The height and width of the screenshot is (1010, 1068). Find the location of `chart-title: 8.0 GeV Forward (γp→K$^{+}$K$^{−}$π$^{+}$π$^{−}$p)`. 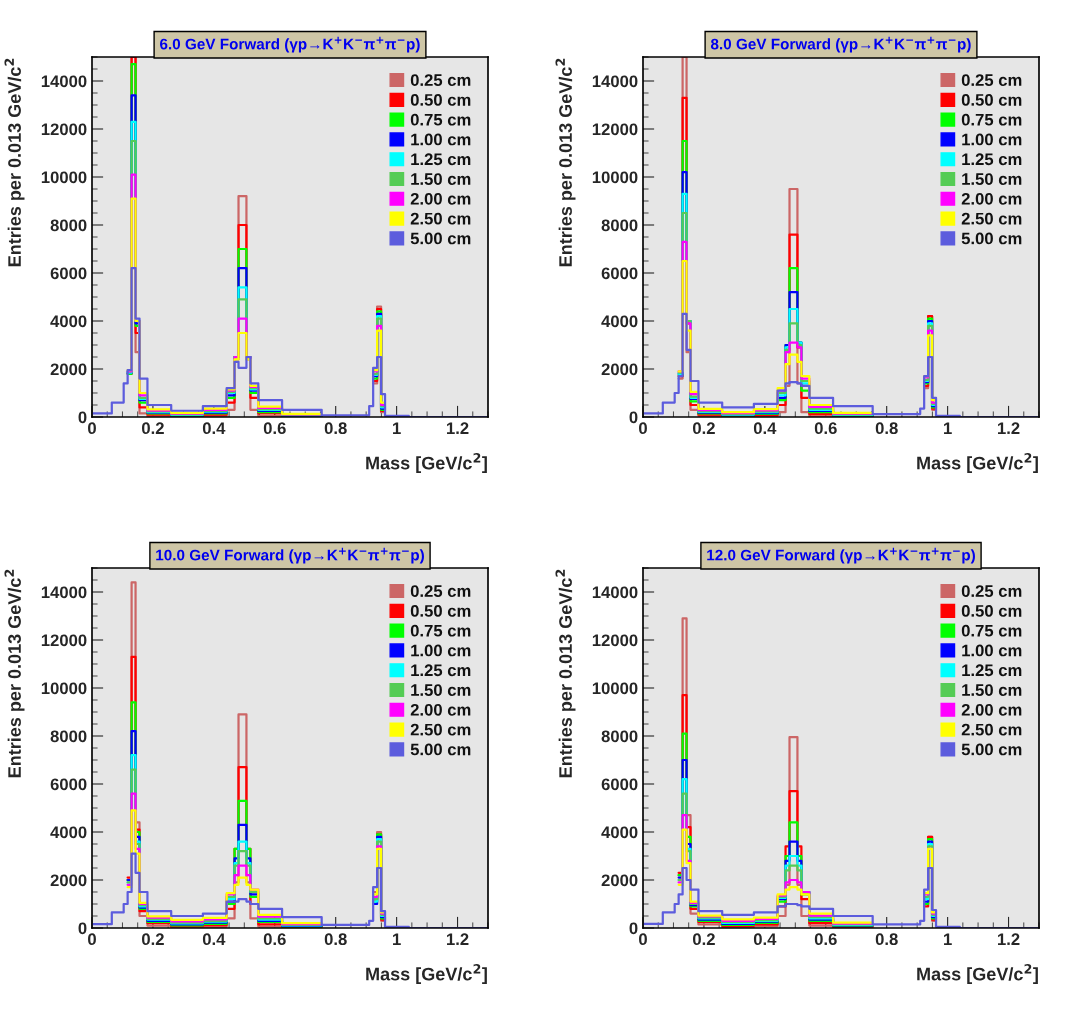

chart-title: 8.0 GeV Forward (γp→K$^{+}$K$^{−}$π$^{+}$π$^{−}$p) is located at coordinates (840, 44).